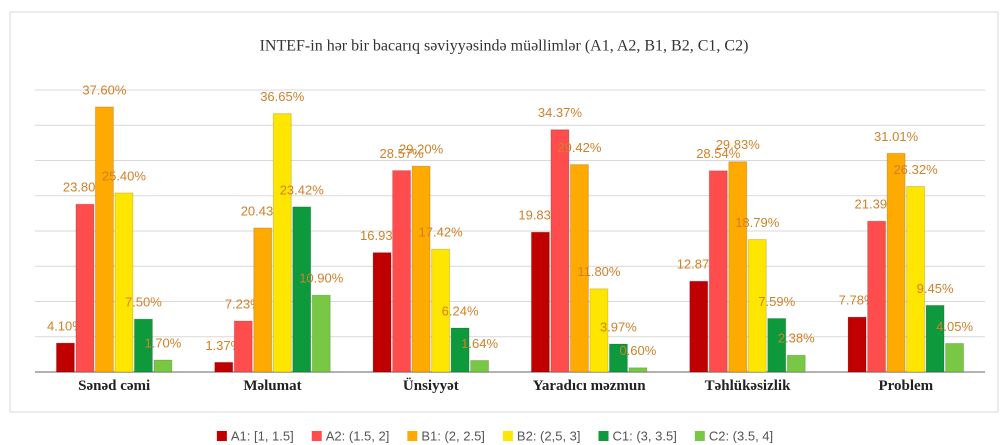 Image resolution: width=1008 pixels, height=445 pixels. I want to click on data-label: 7.23%, so click(243, 303).